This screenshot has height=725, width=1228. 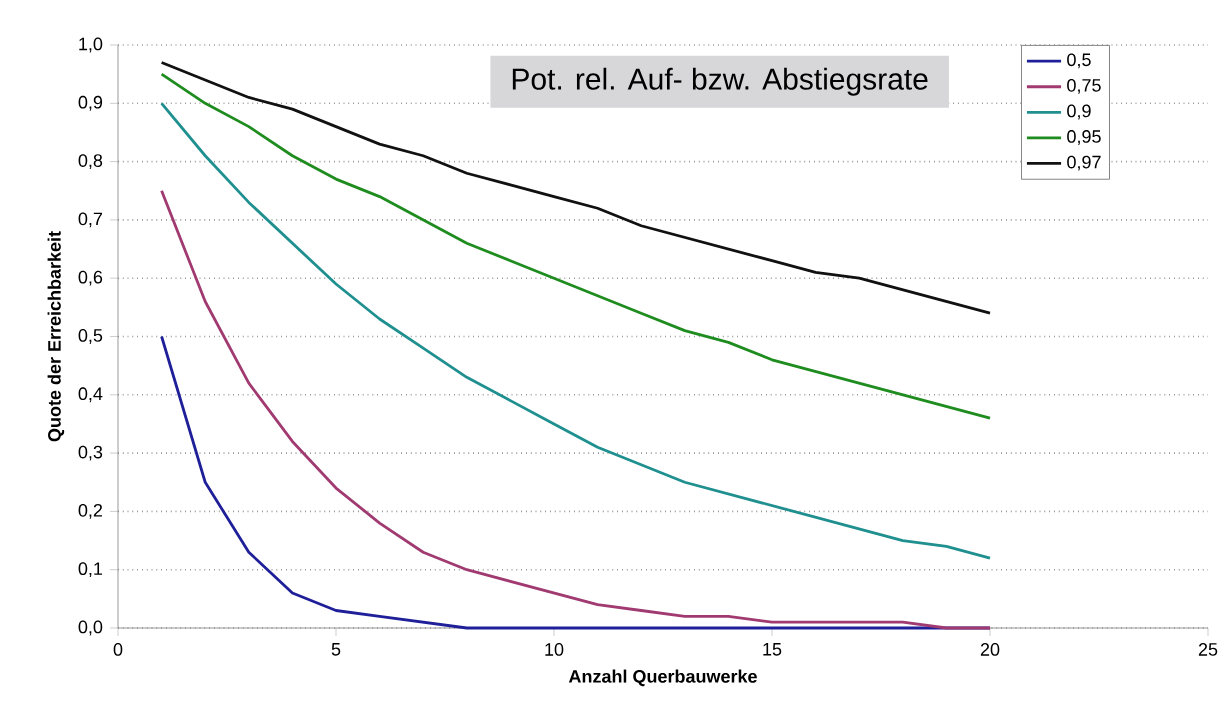 I want to click on y-axis-title: Quote der Erreichbarkeit, so click(x=56, y=336).